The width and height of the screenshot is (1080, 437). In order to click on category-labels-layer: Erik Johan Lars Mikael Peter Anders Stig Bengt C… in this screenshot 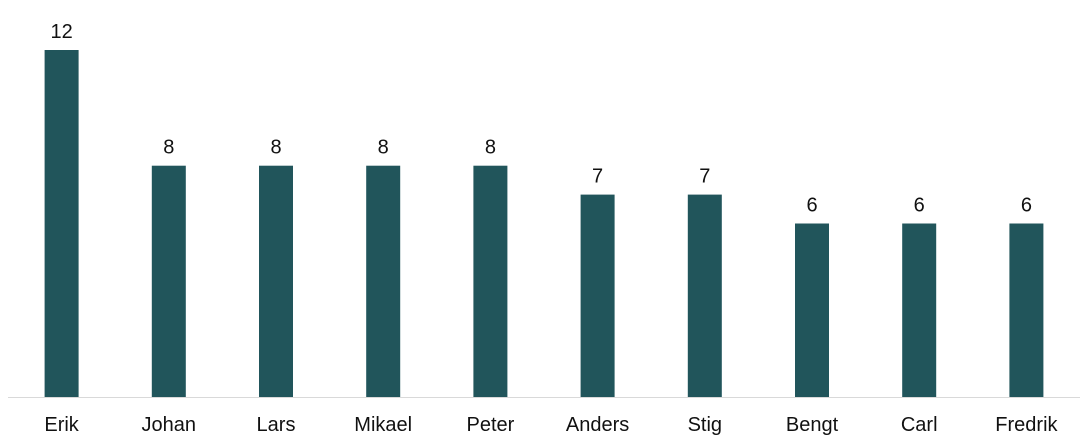, I will do `click(551, 425)`.